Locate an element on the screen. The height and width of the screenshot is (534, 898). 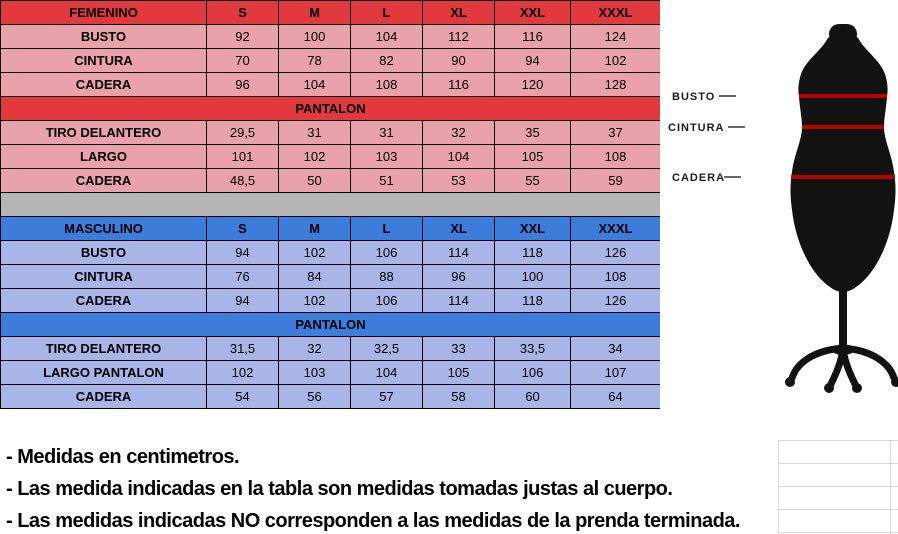
value-cell: 94 is located at coordinates (242, 252).